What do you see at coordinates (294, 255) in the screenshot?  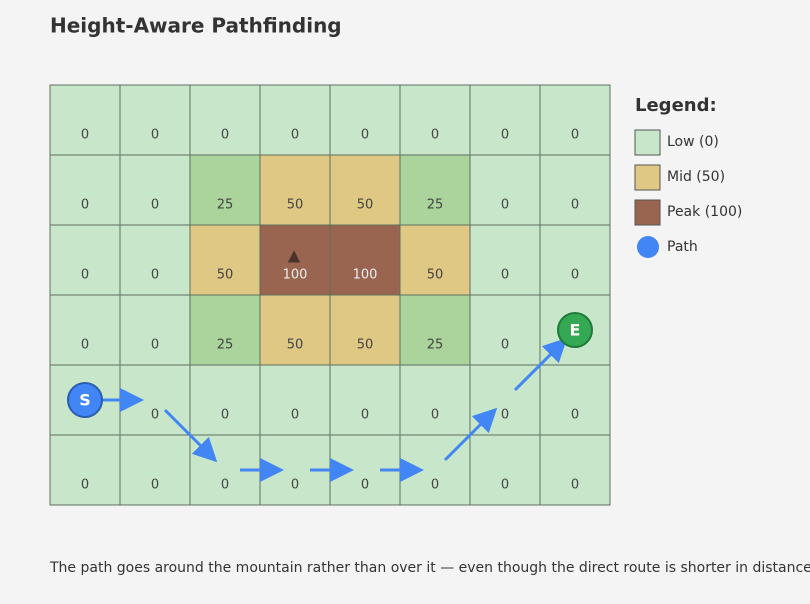 I see `peak-marker: ▲` at bounding box center [294, 255].